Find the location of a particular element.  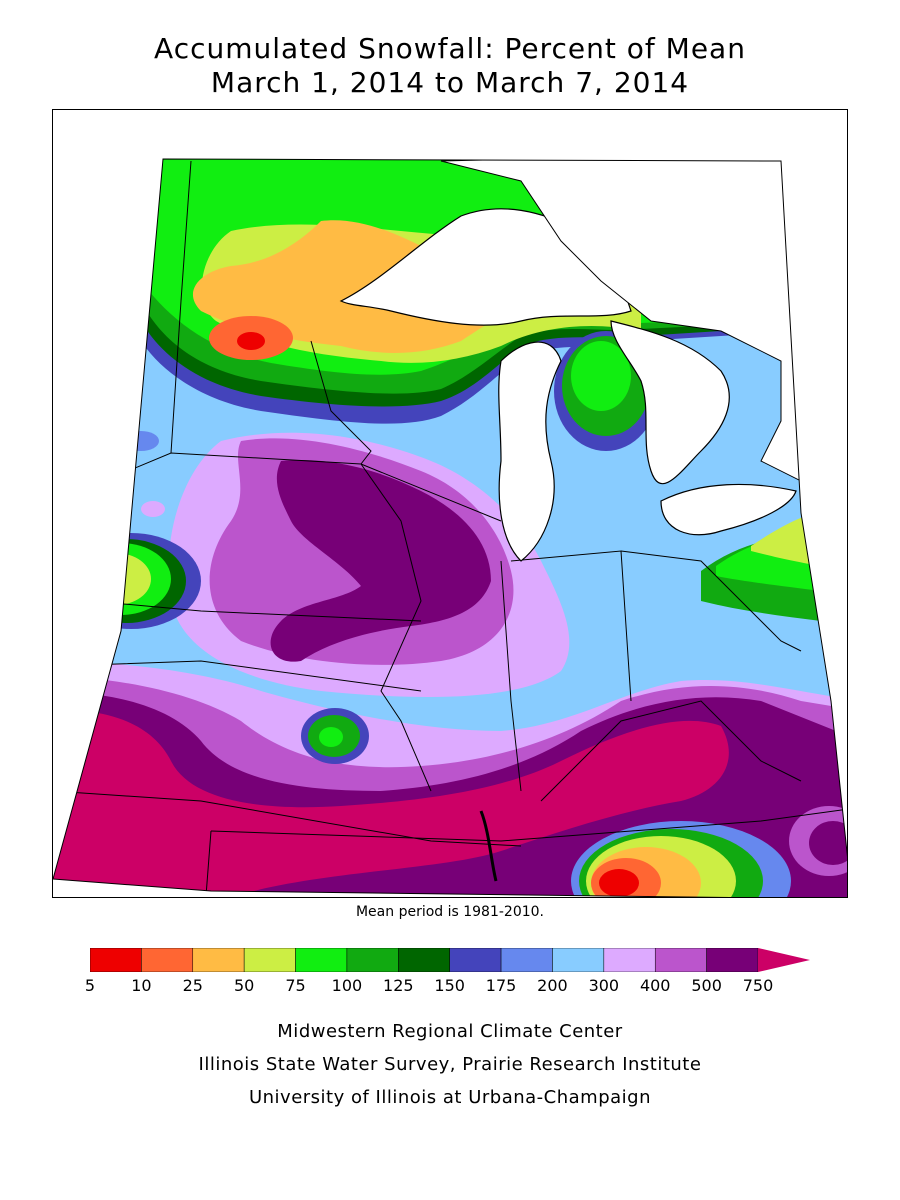

legend-label-750: 750 is located at coordinates (758, 985).